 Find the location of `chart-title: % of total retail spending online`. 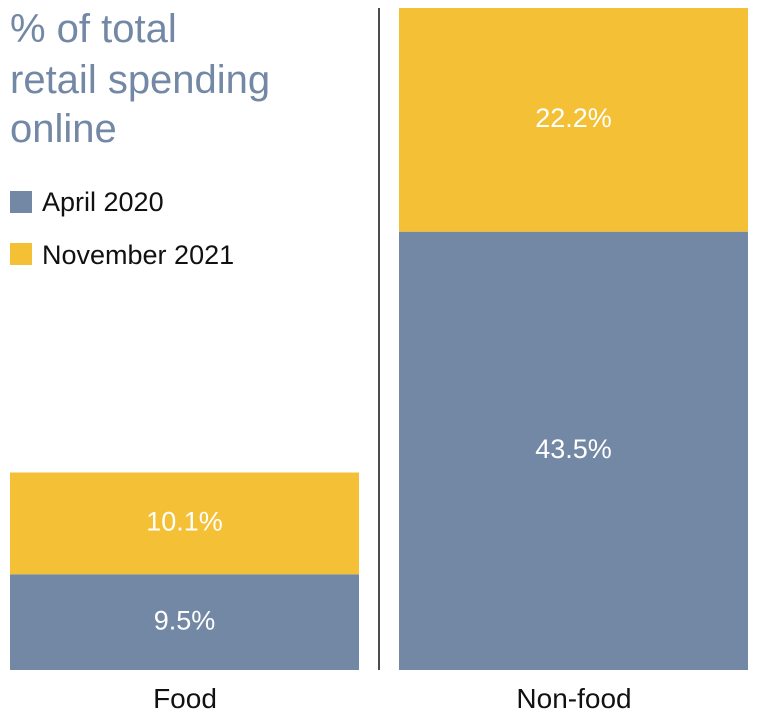

chart-title: % of total retail spending online is located at coordinates (140, 79).